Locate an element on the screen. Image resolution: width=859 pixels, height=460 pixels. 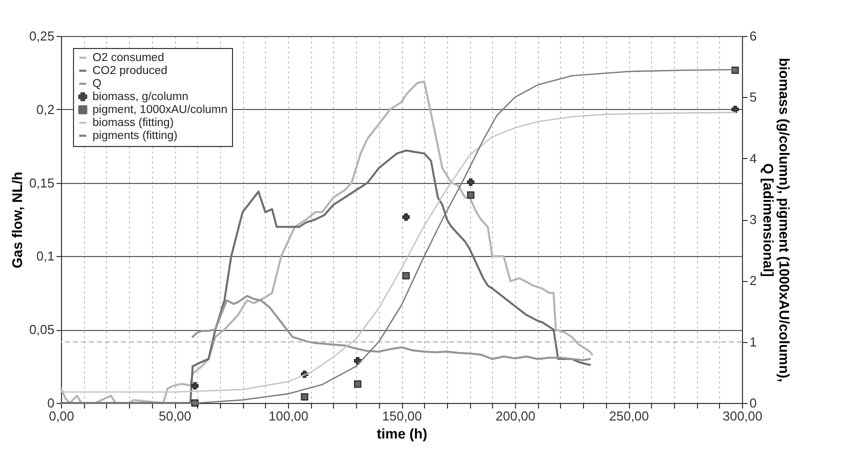
x-tick-label: 0,00 is located at coordinates (61, 416).